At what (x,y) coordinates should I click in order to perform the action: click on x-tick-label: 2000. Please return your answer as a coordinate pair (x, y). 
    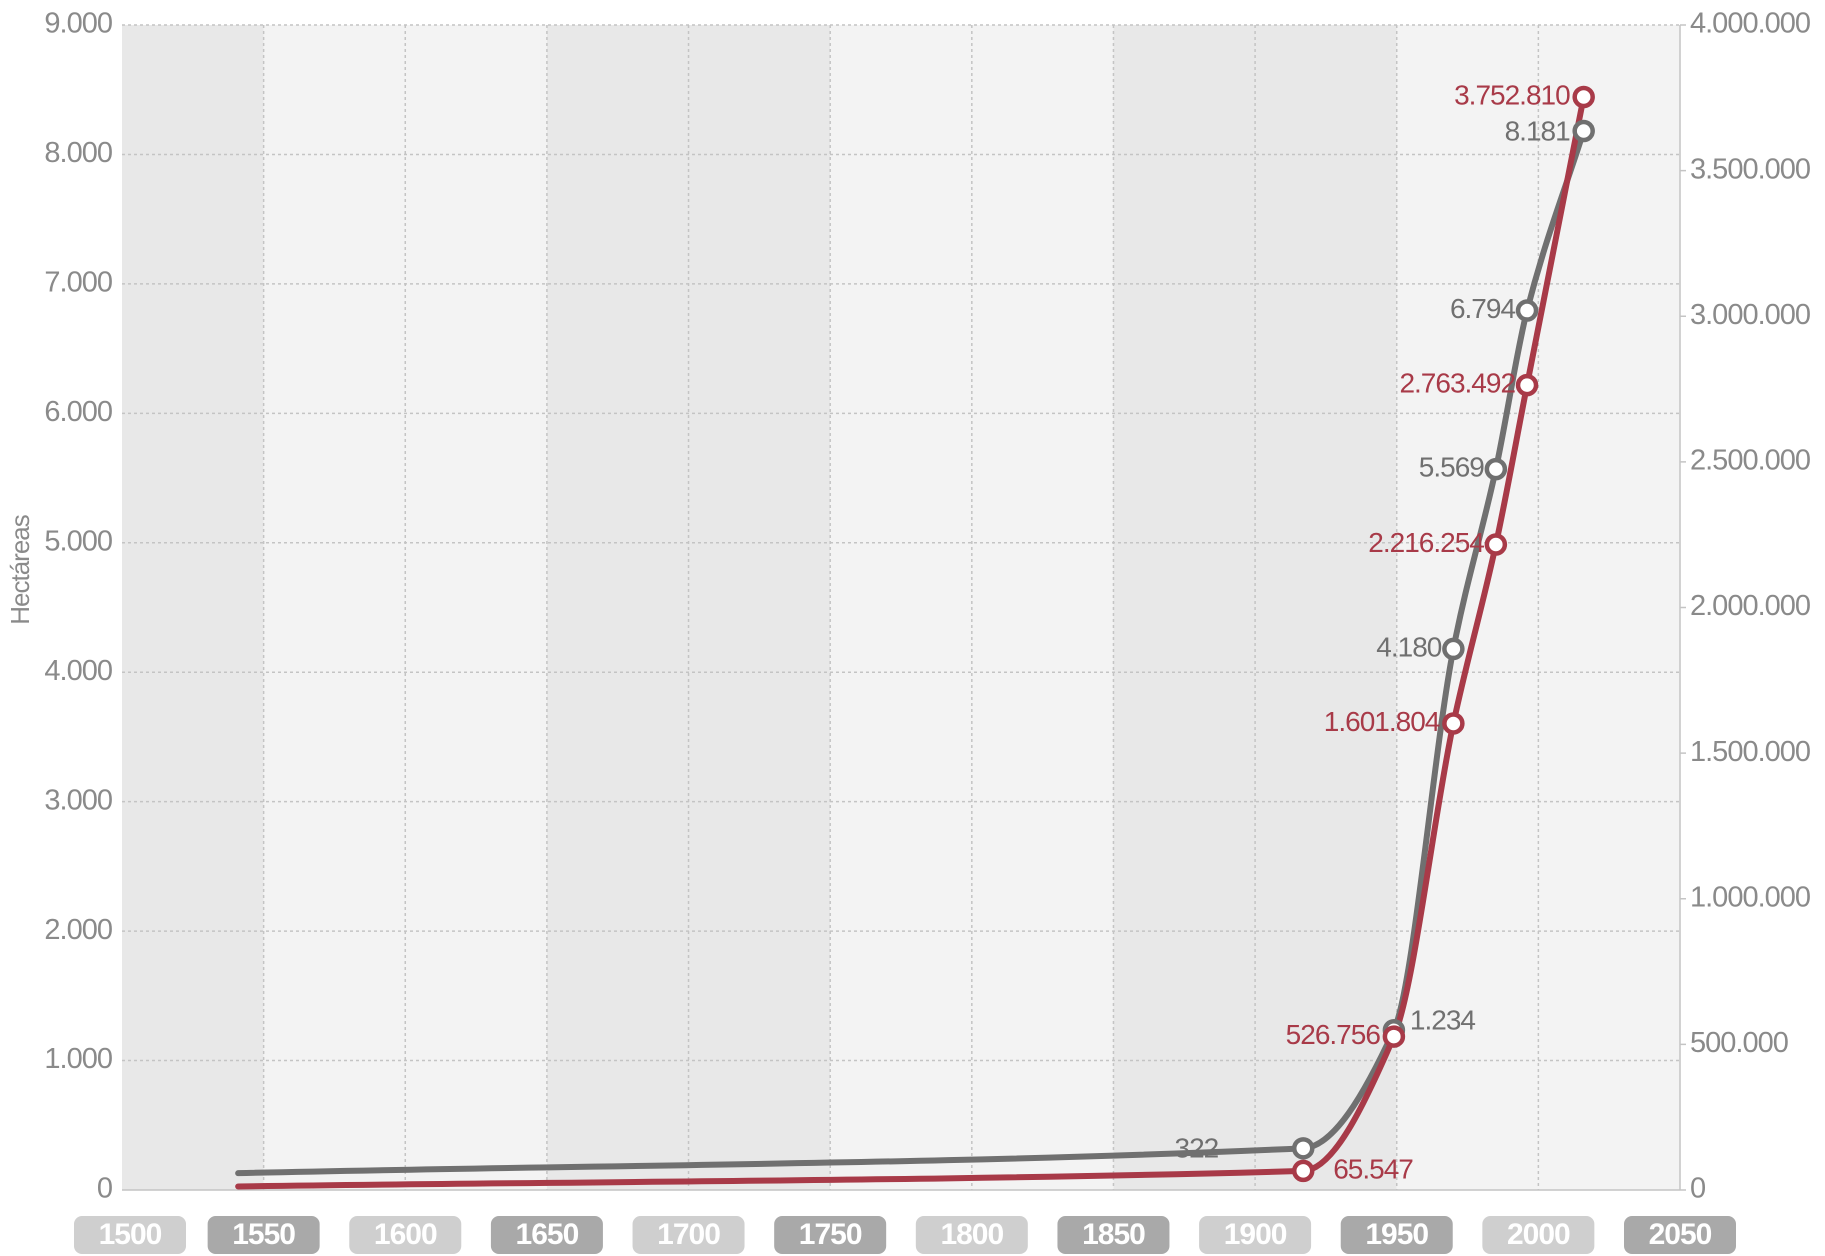
    Looking at the image, I should click on (1538, 1234).